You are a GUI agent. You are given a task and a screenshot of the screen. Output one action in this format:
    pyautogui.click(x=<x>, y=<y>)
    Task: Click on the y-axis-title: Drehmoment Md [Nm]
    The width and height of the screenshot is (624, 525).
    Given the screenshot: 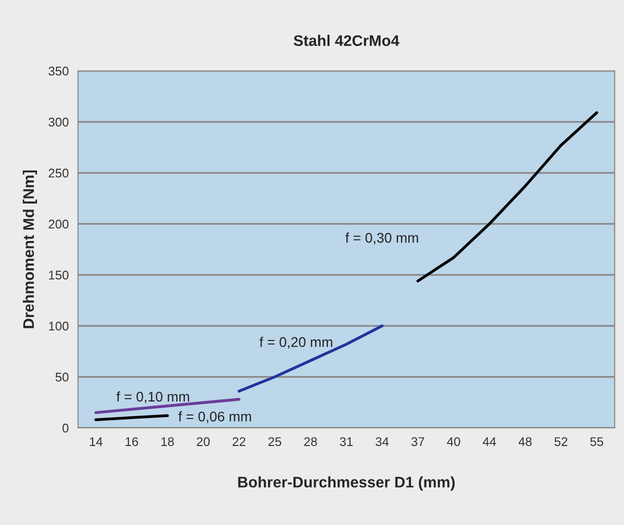 What is the action you would take?
    pyautogui.click(x=30, y=249)
    